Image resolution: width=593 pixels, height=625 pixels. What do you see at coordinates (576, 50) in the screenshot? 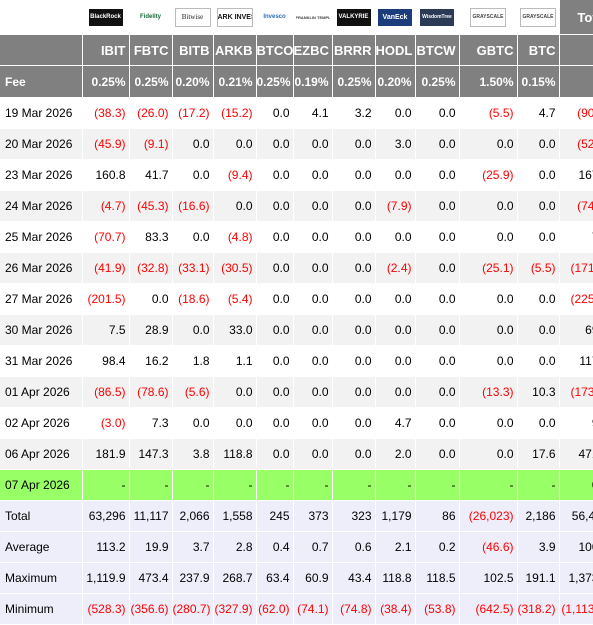
I see `ticker-total-cell` at bounding box center [576, 50].